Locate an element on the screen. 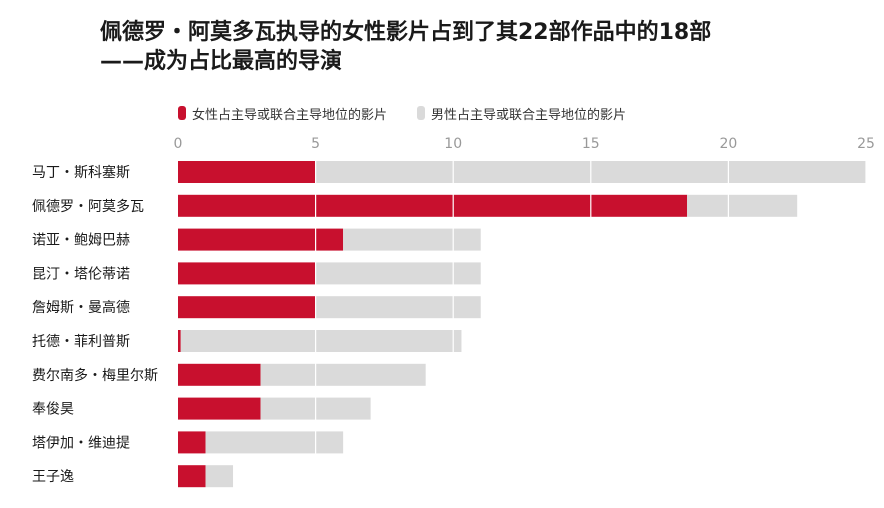 This screenshot has width=884, height=508. category-label: 马丁・斯科塞斯 is located at coordinates (81, 172).